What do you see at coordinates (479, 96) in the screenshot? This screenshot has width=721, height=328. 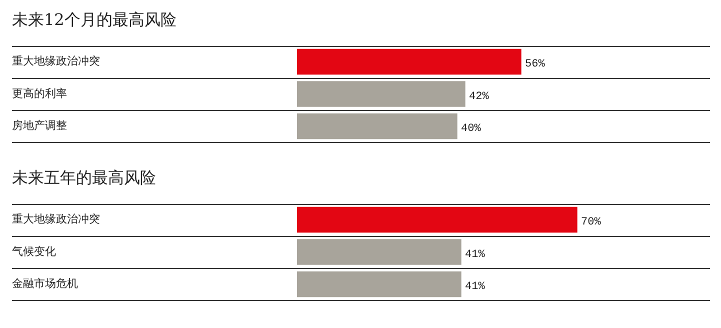 I see `data-label: 42%` at bounding box center [479, 96].